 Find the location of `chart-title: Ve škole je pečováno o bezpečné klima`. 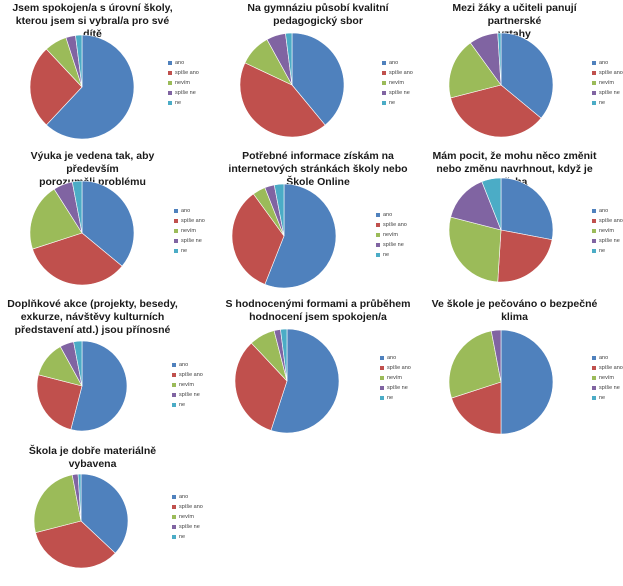

chart-title: Ve škole je pečováno o bezpečné klima is located at coordinates (514, 310).